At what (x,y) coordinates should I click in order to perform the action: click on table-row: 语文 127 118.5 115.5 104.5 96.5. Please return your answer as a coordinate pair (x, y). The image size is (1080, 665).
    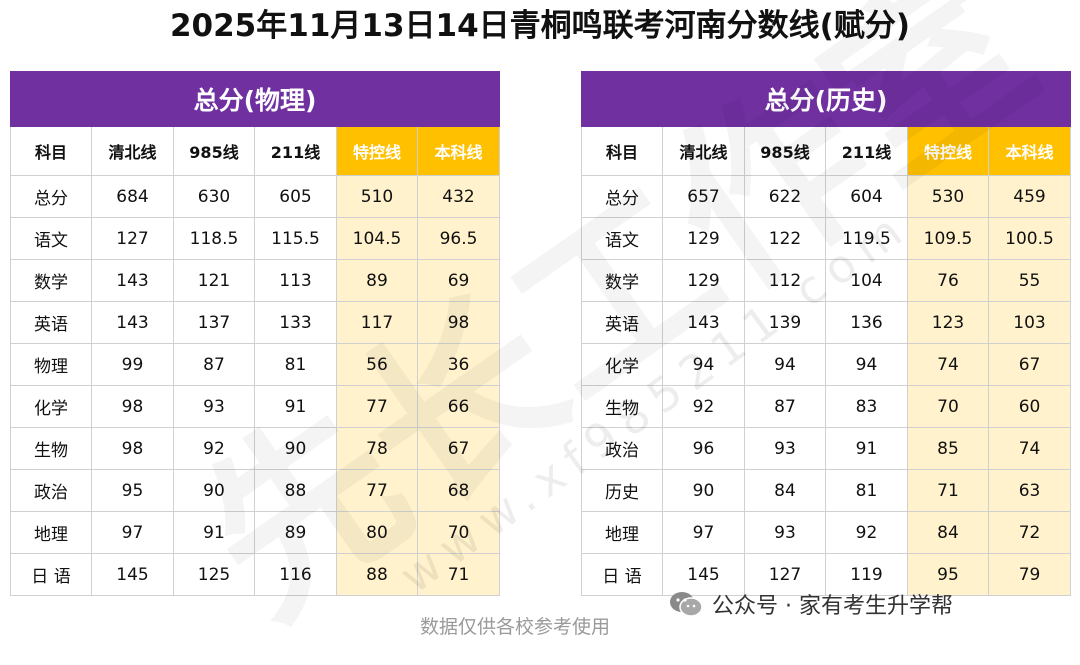
    Looking at the image, I should click on (255, 238).